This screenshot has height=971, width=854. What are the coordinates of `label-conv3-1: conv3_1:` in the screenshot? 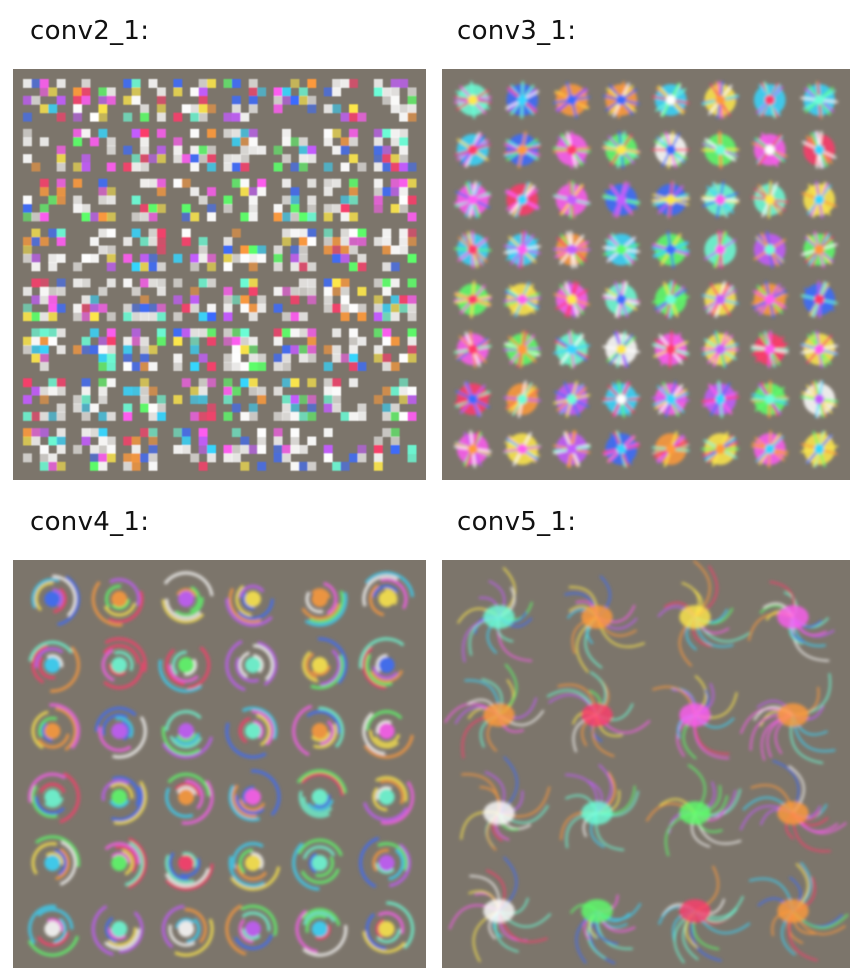 It's located at (517, 31).